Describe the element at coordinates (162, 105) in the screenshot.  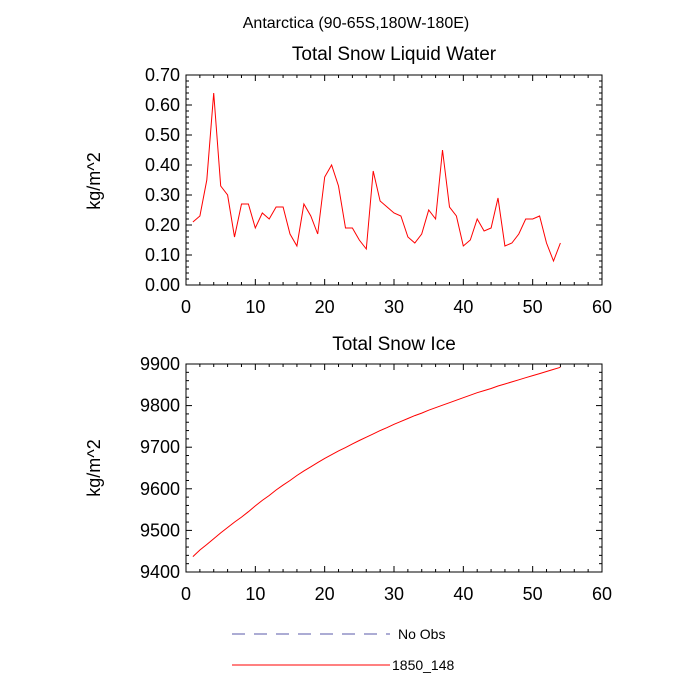
I see `y-tick-label: 0.60` at that location.